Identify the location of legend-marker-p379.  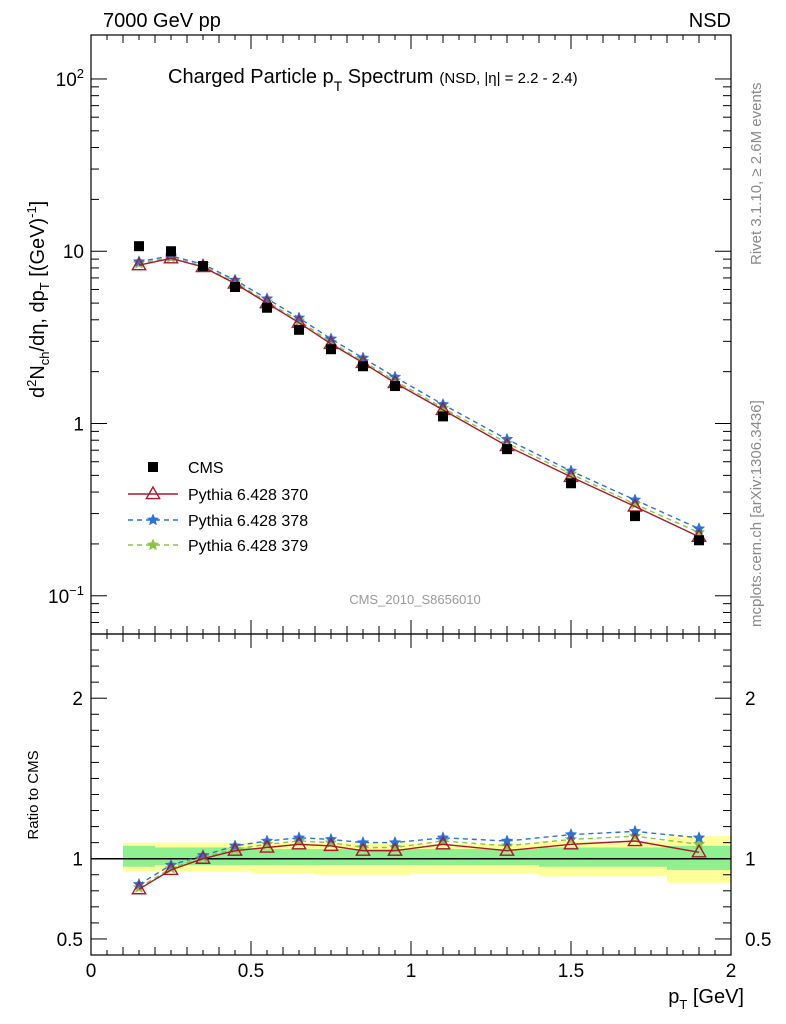
(153, 544).